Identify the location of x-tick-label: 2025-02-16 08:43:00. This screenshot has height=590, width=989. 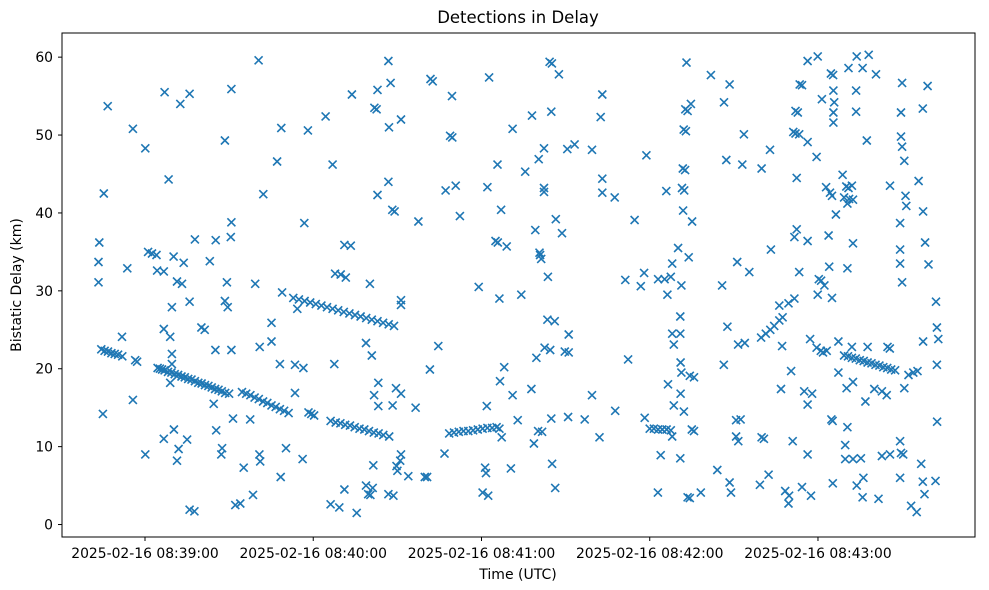
(818, 554).